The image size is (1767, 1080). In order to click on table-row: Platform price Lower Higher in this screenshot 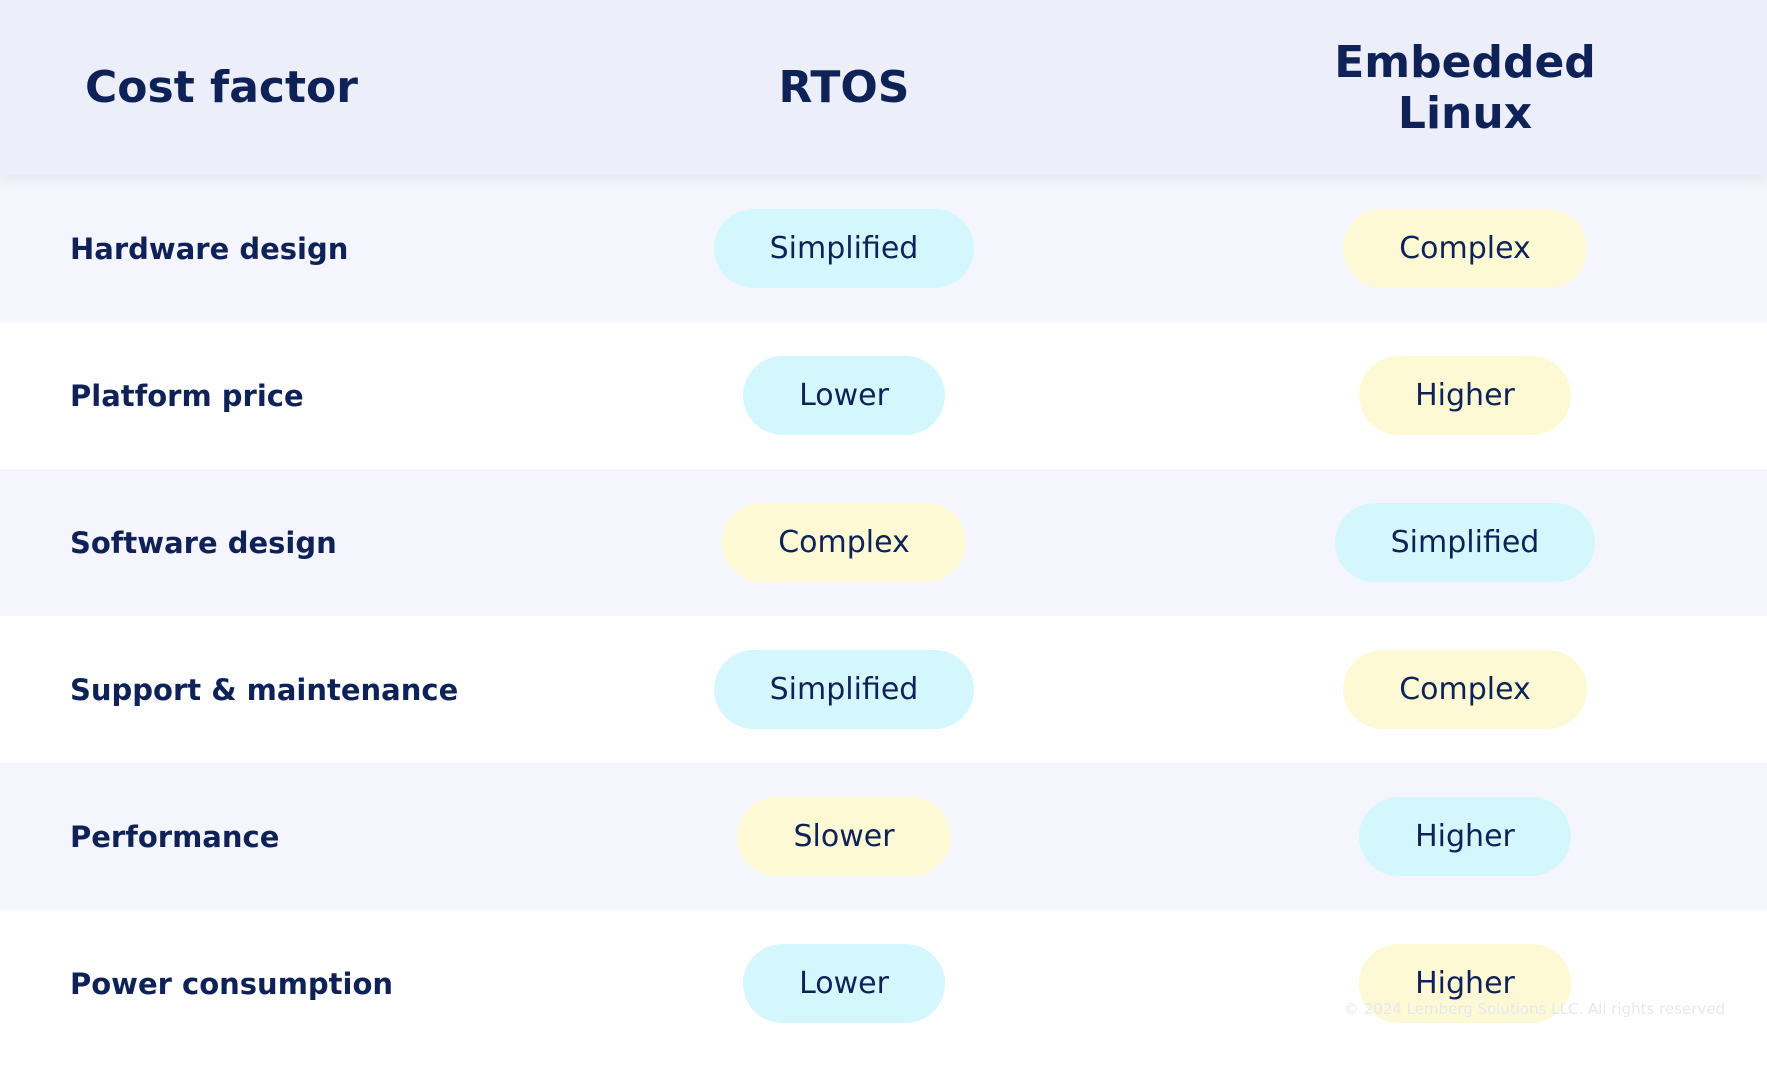, I will do `click(883, 395)`.